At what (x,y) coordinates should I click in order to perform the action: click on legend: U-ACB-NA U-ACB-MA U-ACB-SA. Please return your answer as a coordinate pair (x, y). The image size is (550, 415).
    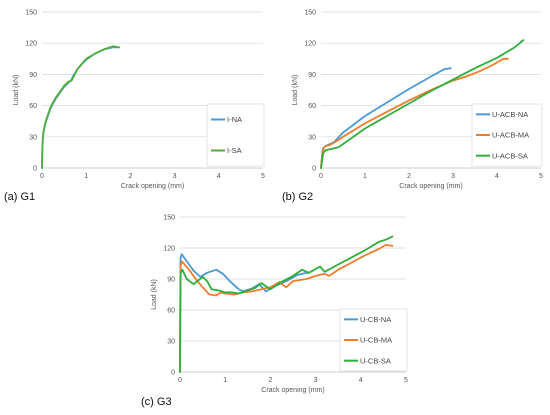
    Looking at the image, I should click on (507, 135).